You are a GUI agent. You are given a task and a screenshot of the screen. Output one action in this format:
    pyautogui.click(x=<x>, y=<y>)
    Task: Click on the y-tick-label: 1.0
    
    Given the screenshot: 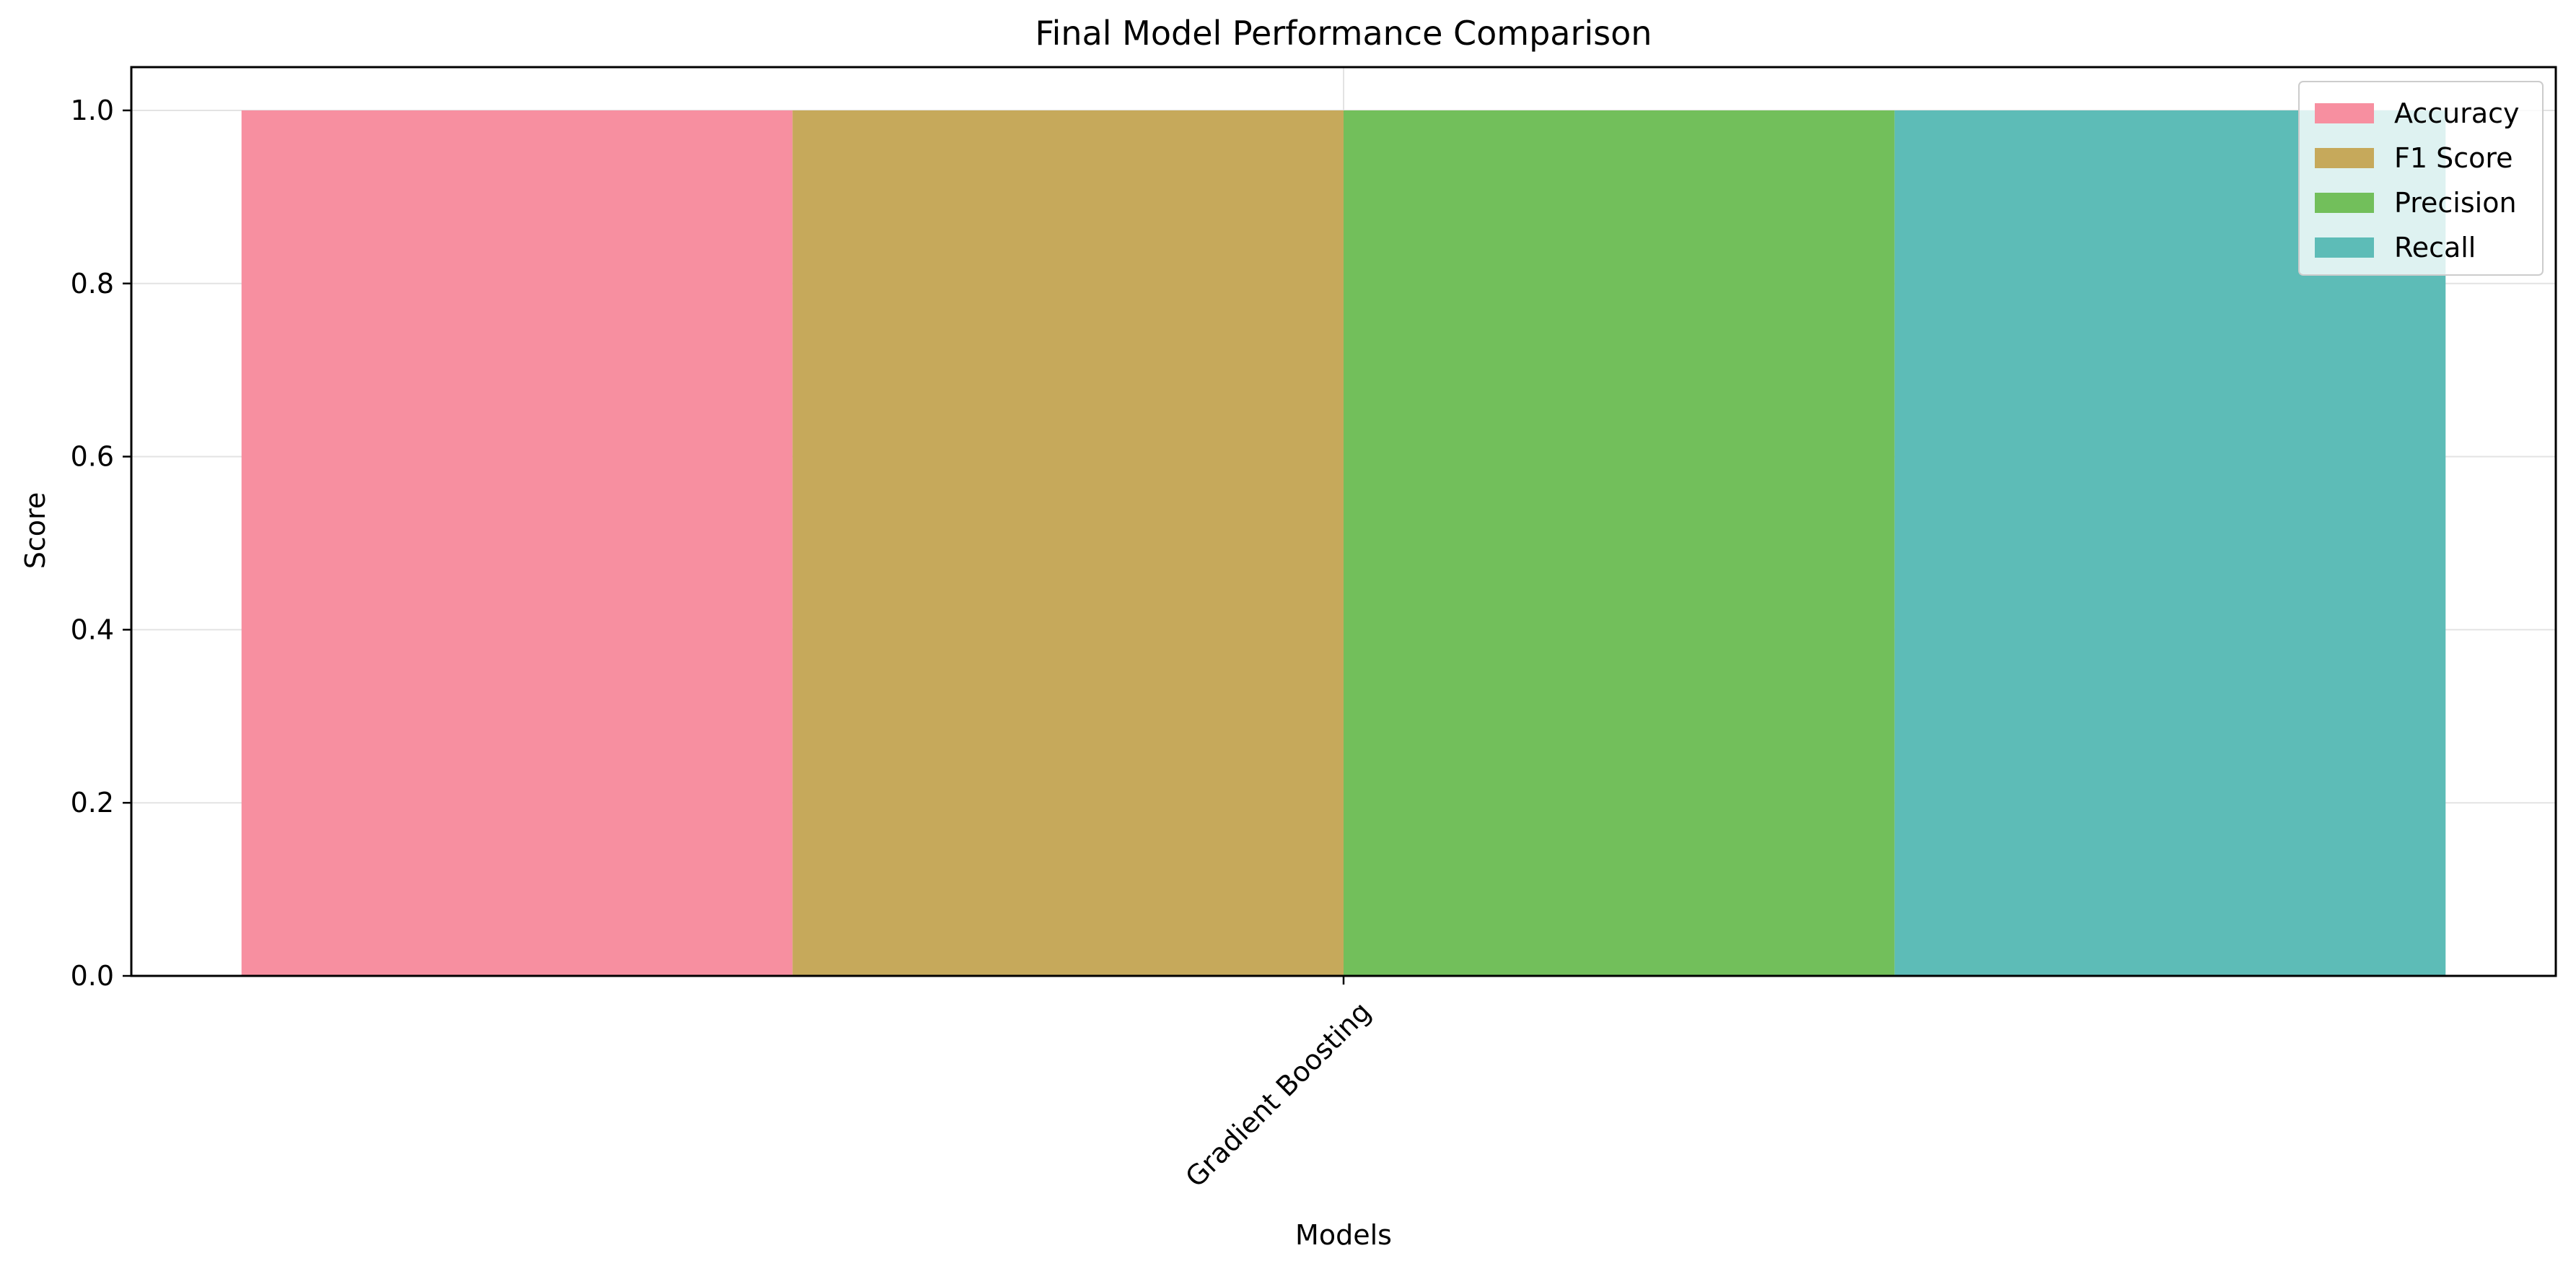 What is the action you would take?
    pyautogui.click(x=92, y=111)
    